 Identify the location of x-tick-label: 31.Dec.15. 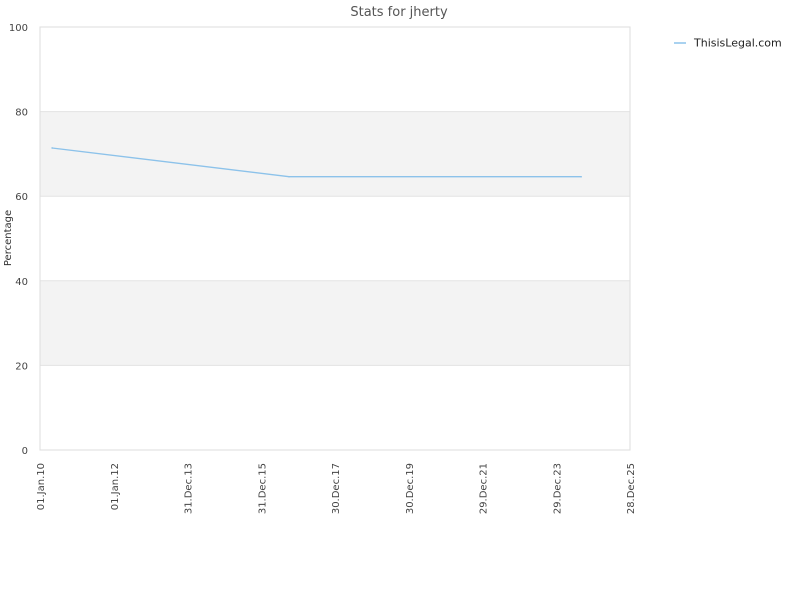
(262, 488).